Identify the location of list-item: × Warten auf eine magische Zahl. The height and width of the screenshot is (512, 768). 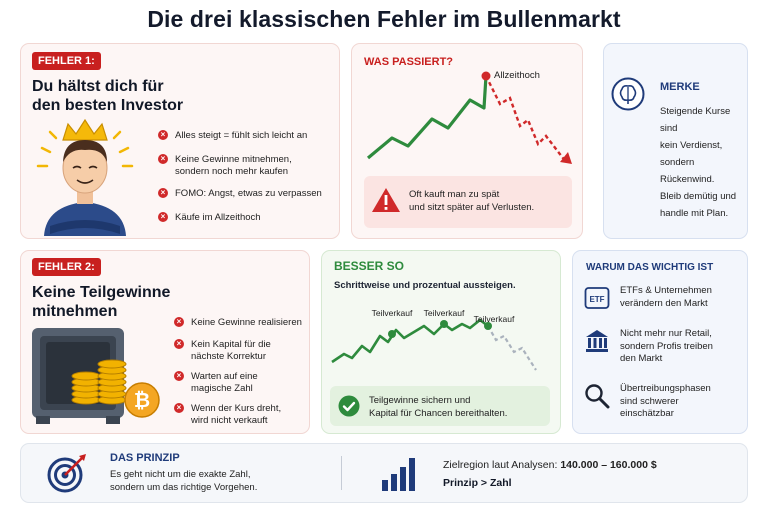
(239, 383).